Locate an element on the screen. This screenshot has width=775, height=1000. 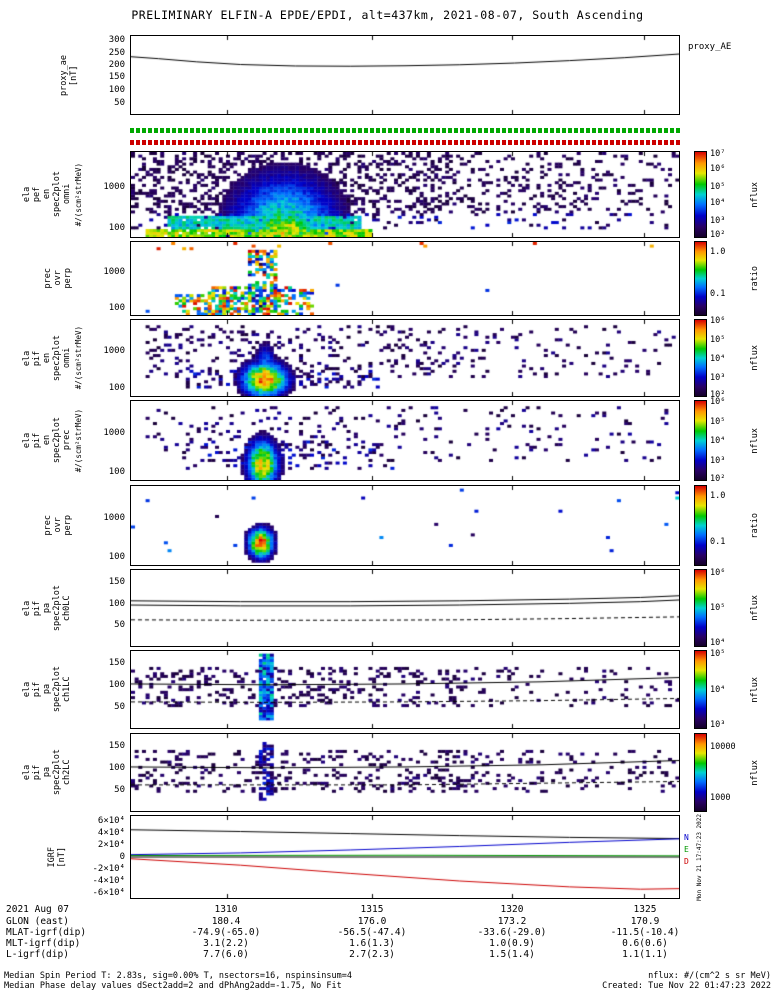
pifp-colorbar-unit: nflux is located at coordinates (755, 440).